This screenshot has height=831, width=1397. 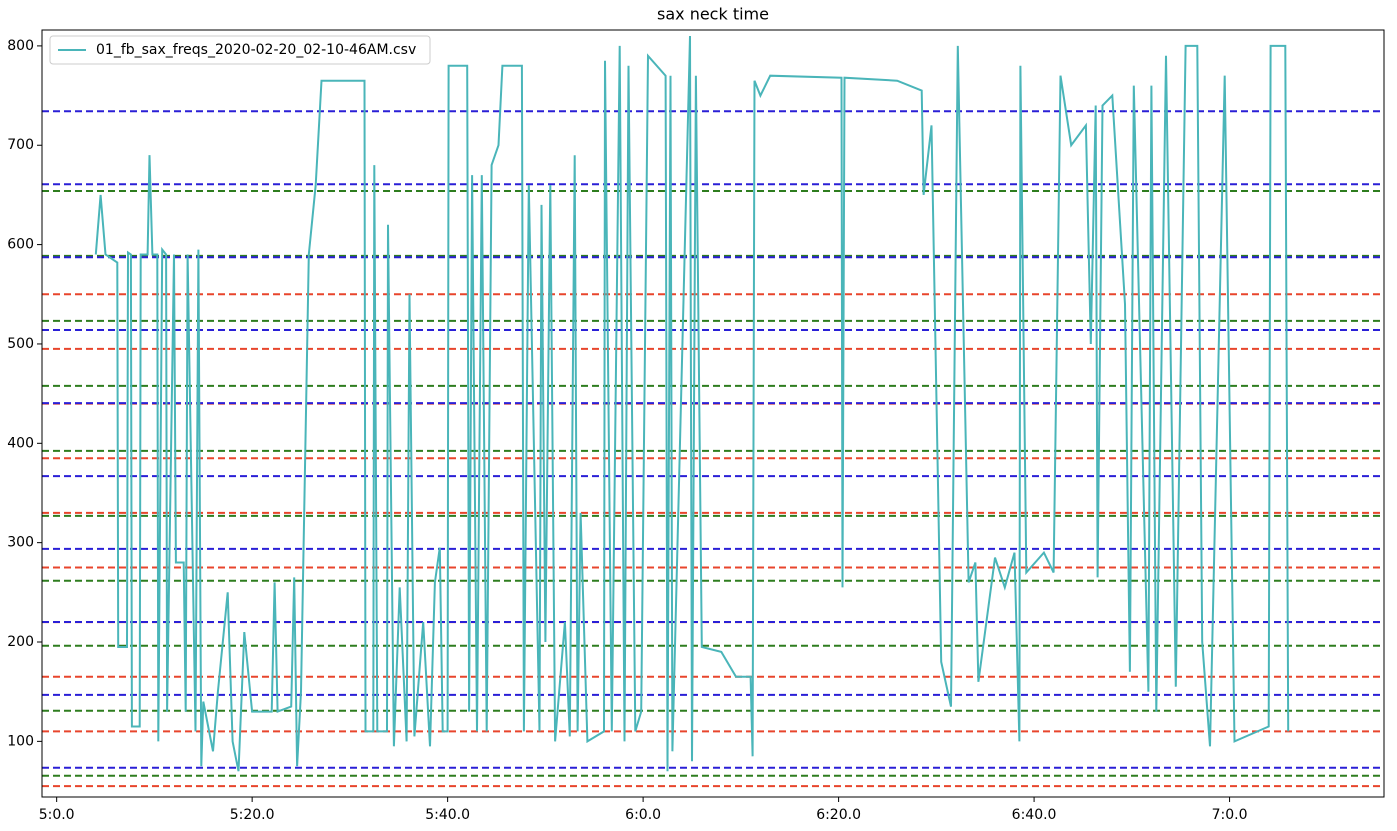 I want to click on x-tick-label: 5:20.0, so click(x=252, y=815).